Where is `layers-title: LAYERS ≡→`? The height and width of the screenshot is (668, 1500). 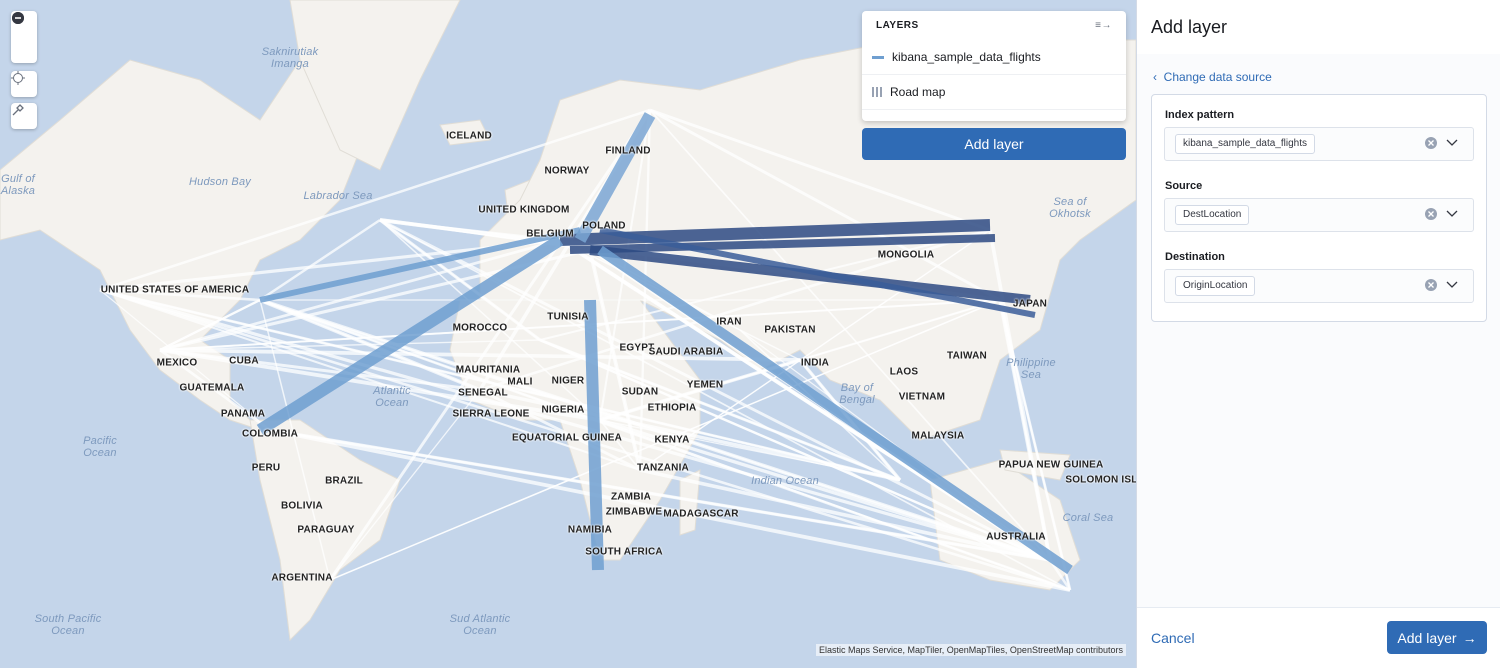 layers-title: LAYERS ≡→ is located at coordinates (994, 25).